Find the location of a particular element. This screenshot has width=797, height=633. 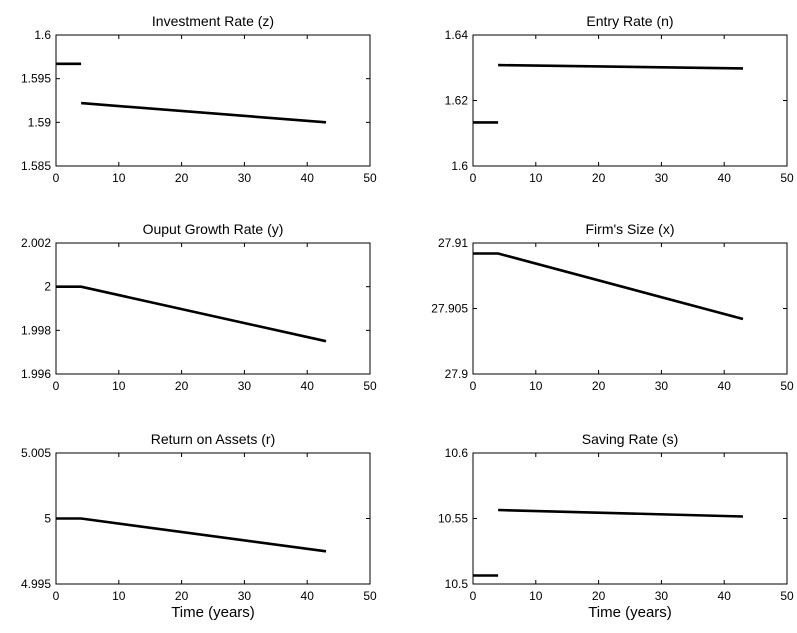

subplot-title: Investment Rate (z) is located at coordinates (213, 21).